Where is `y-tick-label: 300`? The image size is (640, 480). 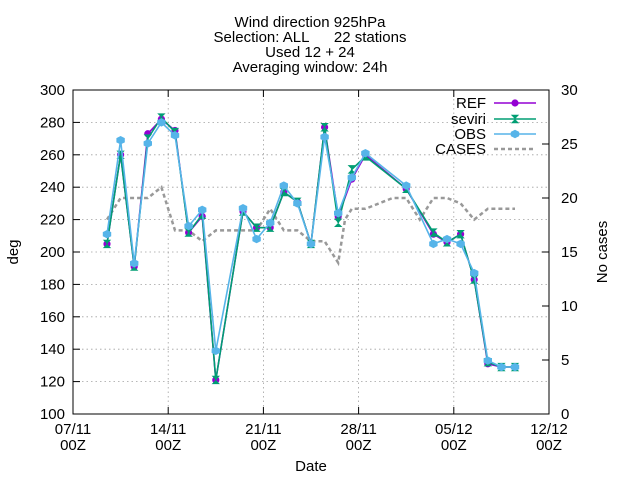 y-tick-label: 300 is located at coordinates (52, 90).